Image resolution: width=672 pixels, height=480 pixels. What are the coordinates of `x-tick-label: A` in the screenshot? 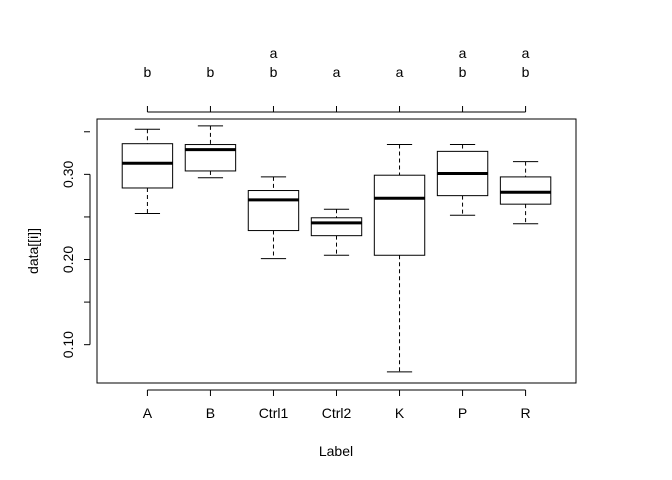 It's located at (148, 413).